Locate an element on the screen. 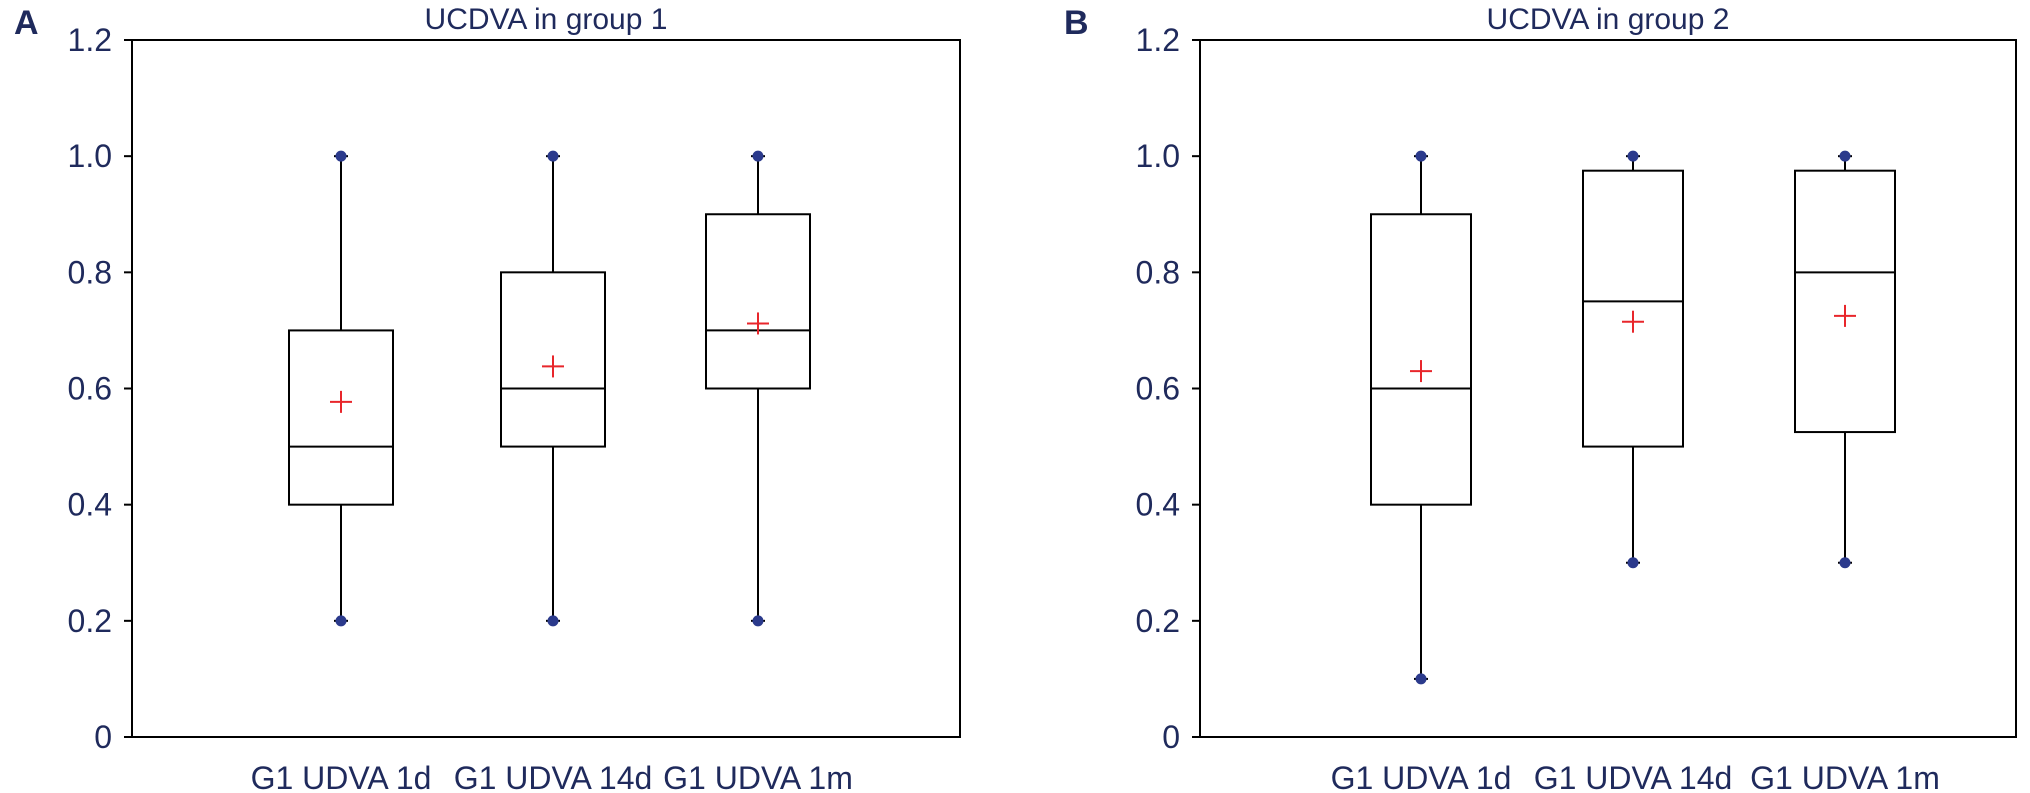 The height and width of the screenshot is (793, 2030). chart-title: UCDVA in group 1 is located at coordinates (546, 19).